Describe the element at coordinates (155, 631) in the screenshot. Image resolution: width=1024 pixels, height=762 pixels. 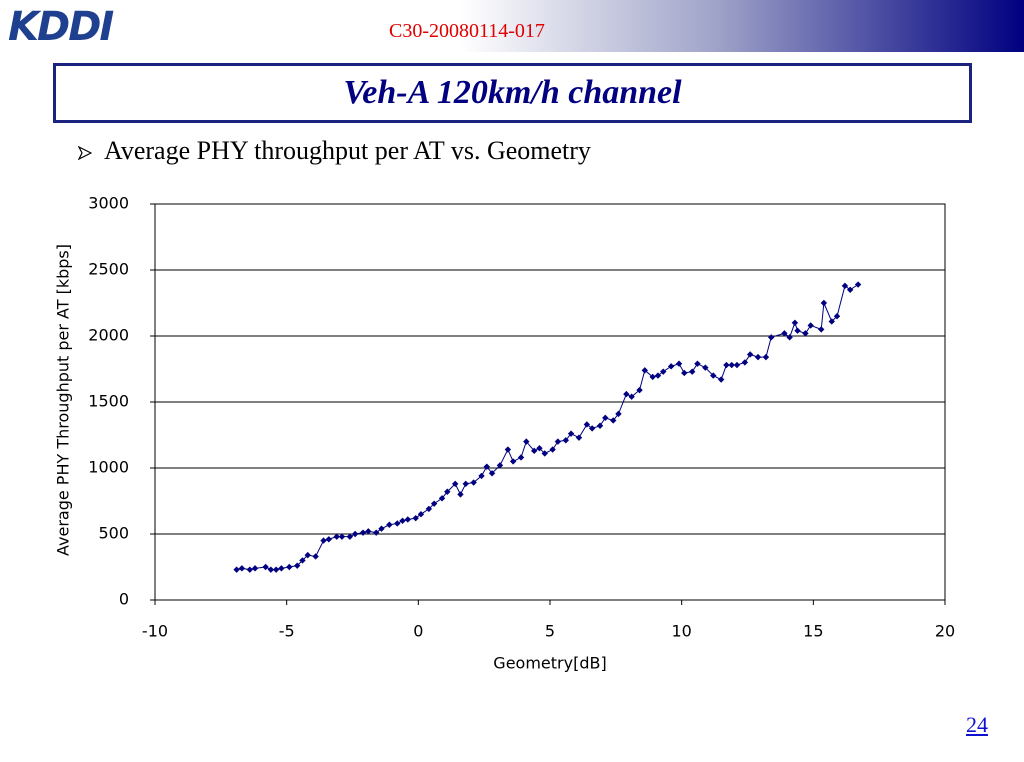
I see `x-tick-label: -10` at that location.